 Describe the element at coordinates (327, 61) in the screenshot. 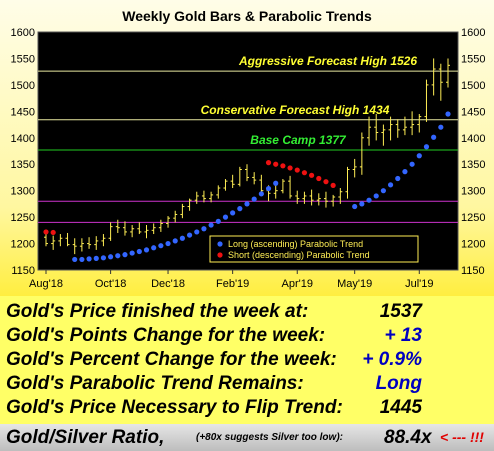

I see `level-label: Aggressive Forecast High 1526` at that location.